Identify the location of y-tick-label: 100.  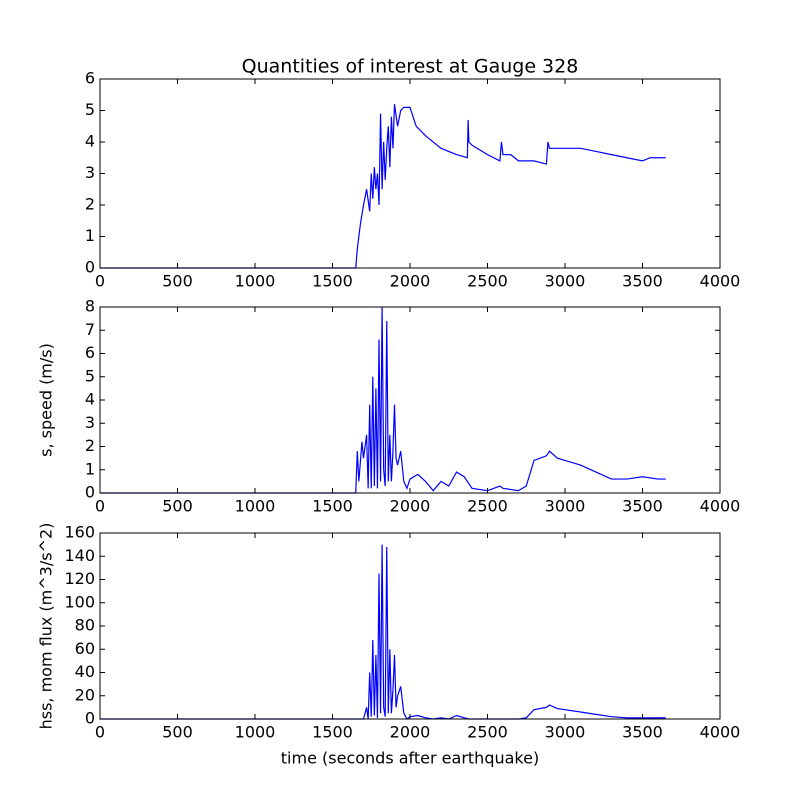
(79, 601).